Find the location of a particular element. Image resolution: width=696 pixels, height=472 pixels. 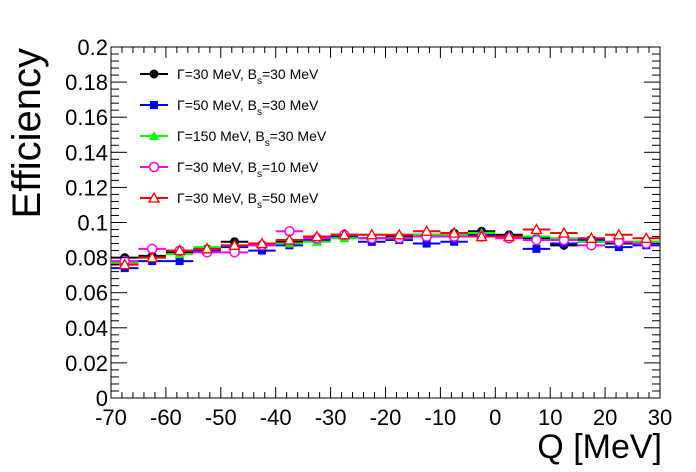

legend-label-rest: =50 MeV is located at coordinates (290, 198).